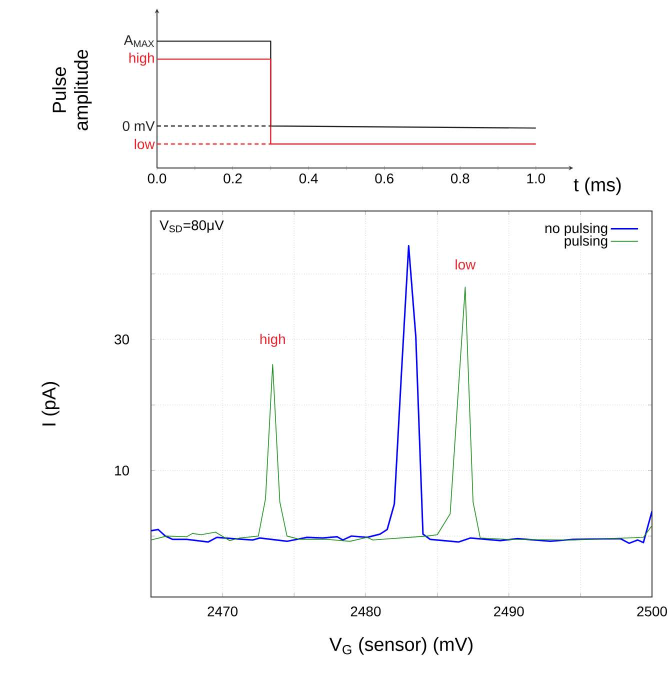 The height and width of the screenshot is (677, 670). What do you see at coordinates (384, 179) in the screenshot?
I see `x-tick-label: 0.6` at bounding box center [384, 179].